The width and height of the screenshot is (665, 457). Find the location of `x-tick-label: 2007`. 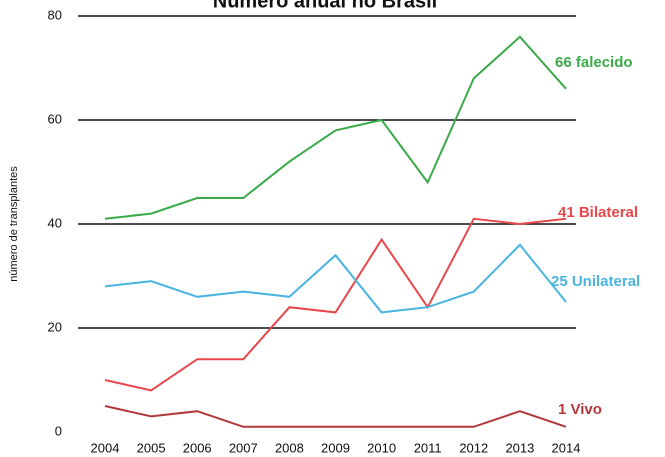

x-tick-label: 2007 is located at coordinates (243, 447).